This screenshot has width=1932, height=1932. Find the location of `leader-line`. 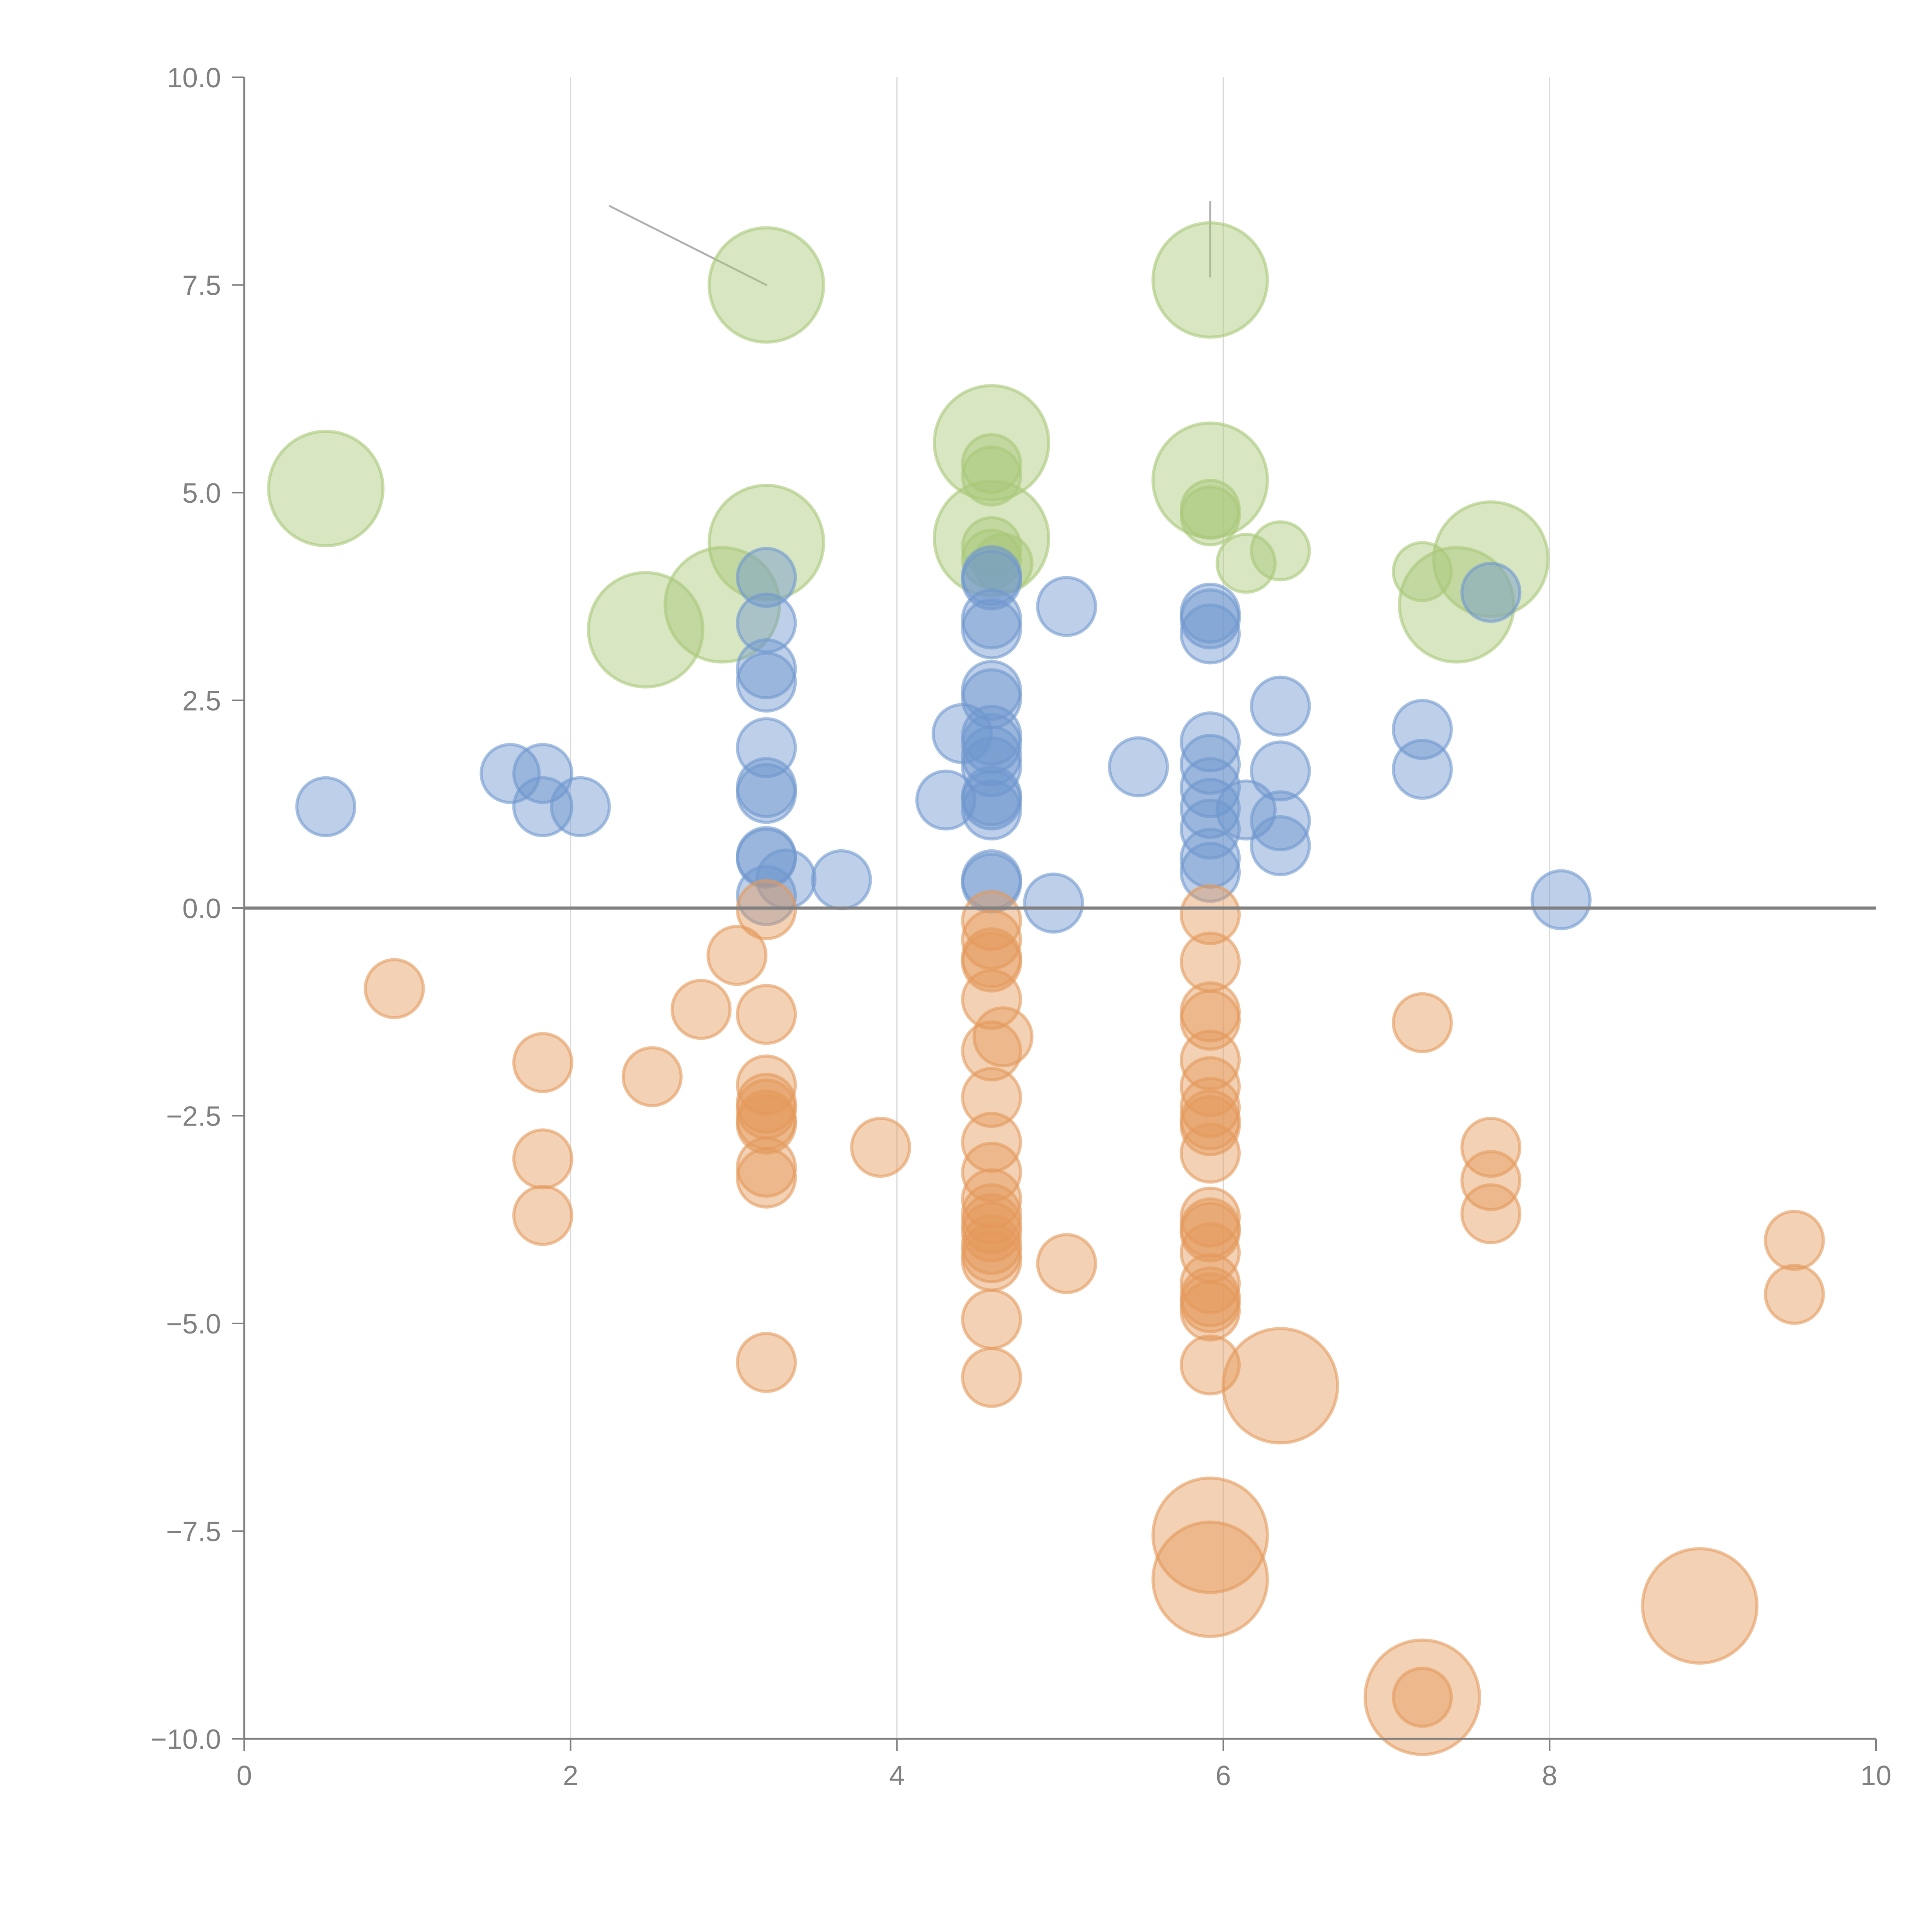

leader-line is located at coordinates (688, 246).